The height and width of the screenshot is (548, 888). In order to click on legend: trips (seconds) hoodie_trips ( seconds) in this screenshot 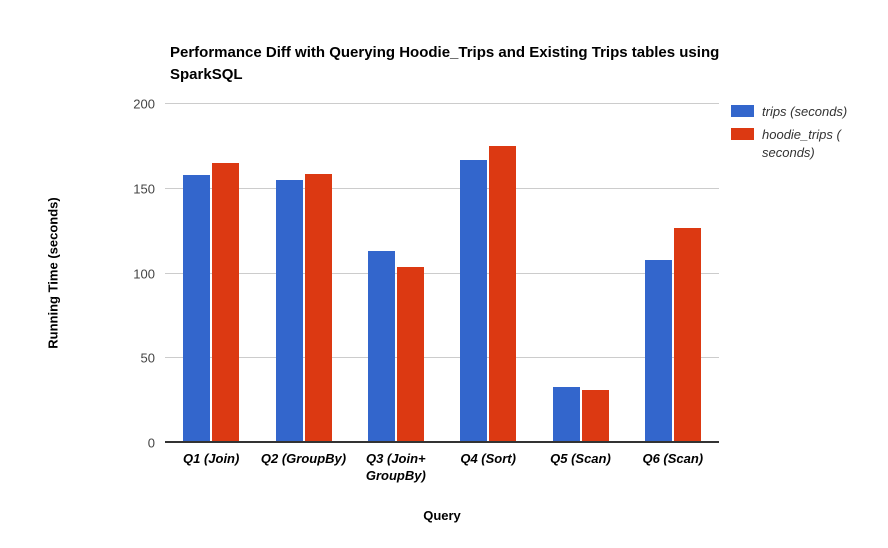, I will do `click(806, 135)`.